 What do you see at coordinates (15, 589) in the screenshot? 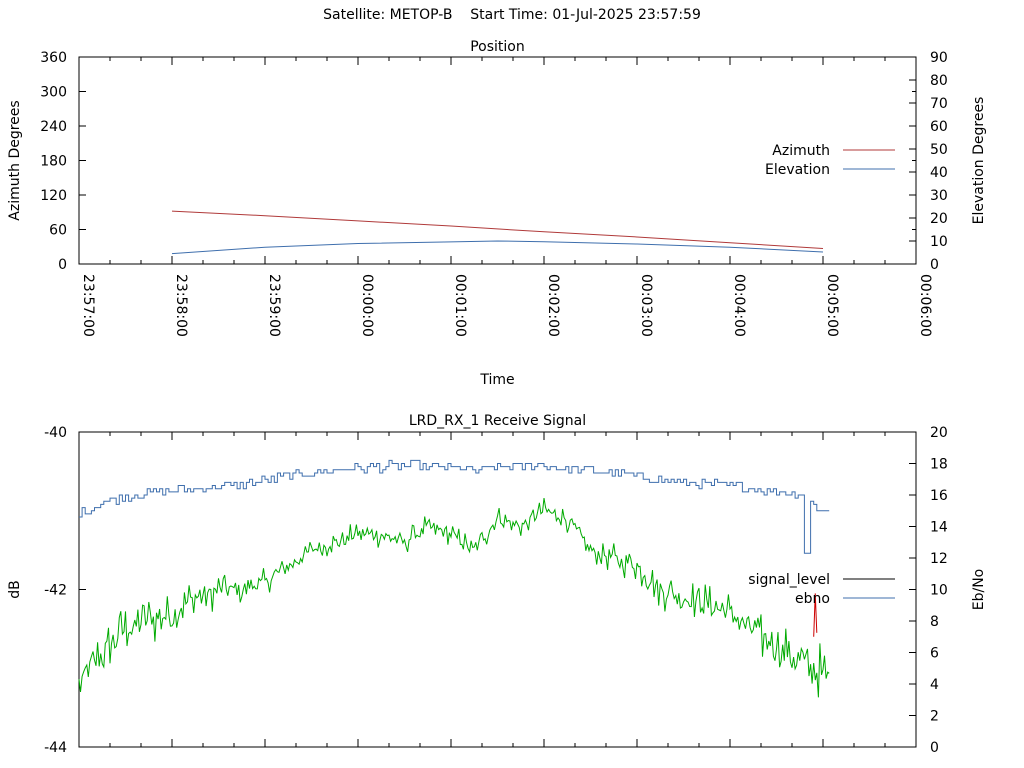
I see `y-axis-label: dB` at bounding box center [15, 589].